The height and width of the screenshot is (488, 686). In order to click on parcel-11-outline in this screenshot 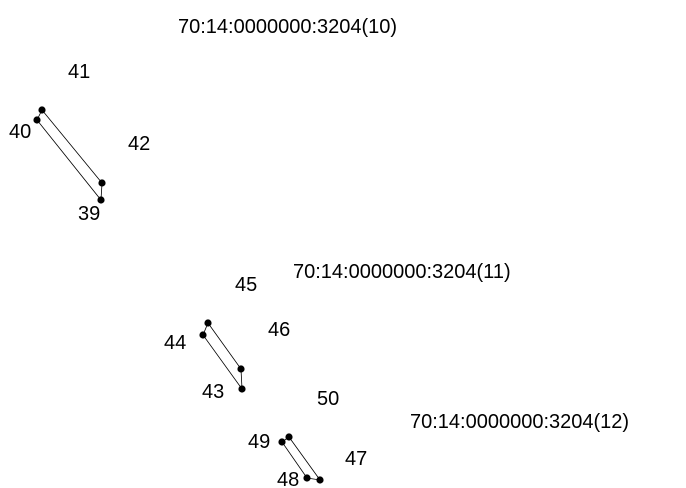, I will do `click(222, 356)`.